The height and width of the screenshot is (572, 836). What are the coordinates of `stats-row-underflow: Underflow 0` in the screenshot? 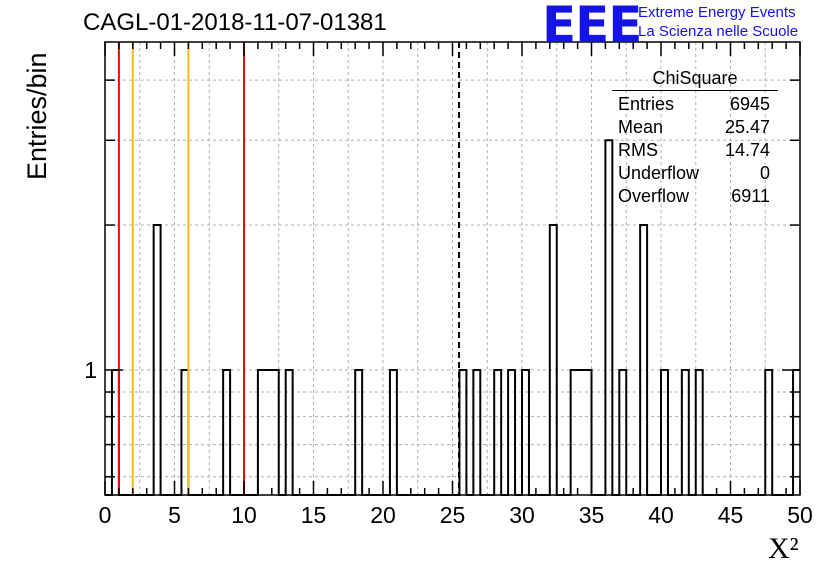 It's located at (695, 173).